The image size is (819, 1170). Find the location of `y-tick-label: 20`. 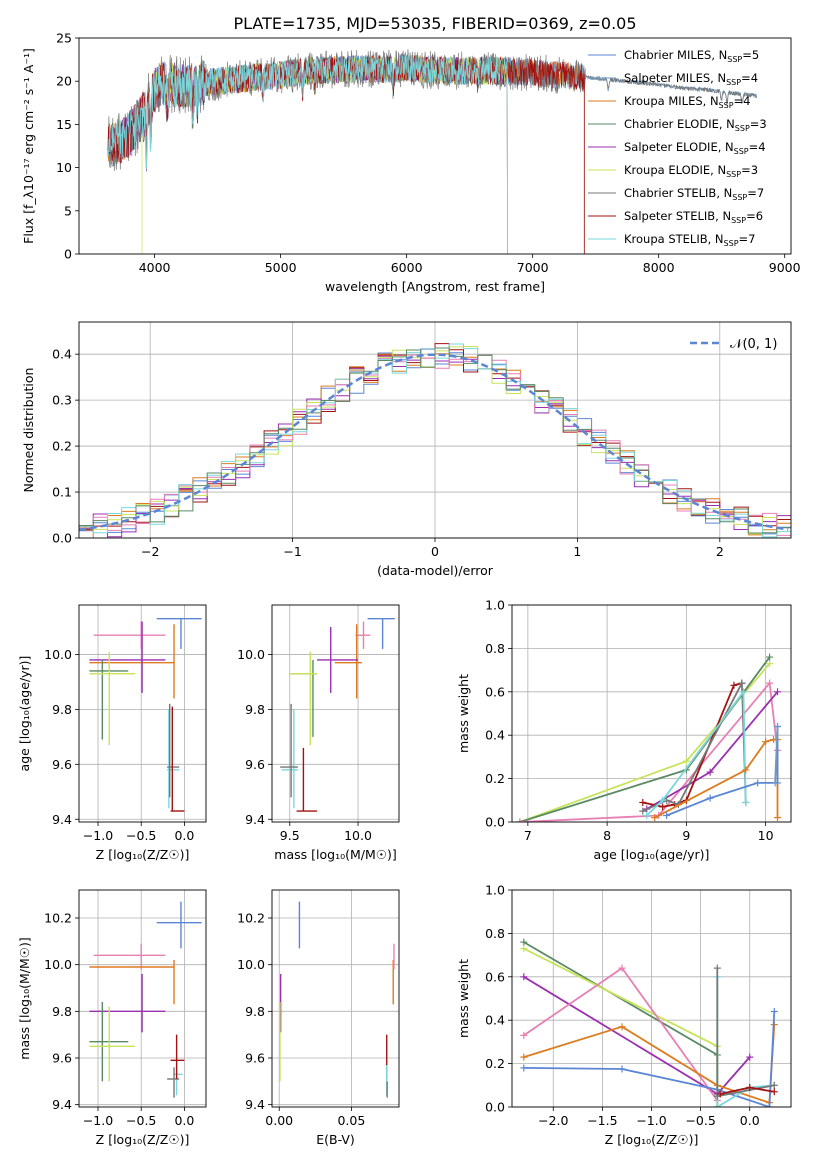

y-tick-label: 20 is located at coordinates (64, 81).